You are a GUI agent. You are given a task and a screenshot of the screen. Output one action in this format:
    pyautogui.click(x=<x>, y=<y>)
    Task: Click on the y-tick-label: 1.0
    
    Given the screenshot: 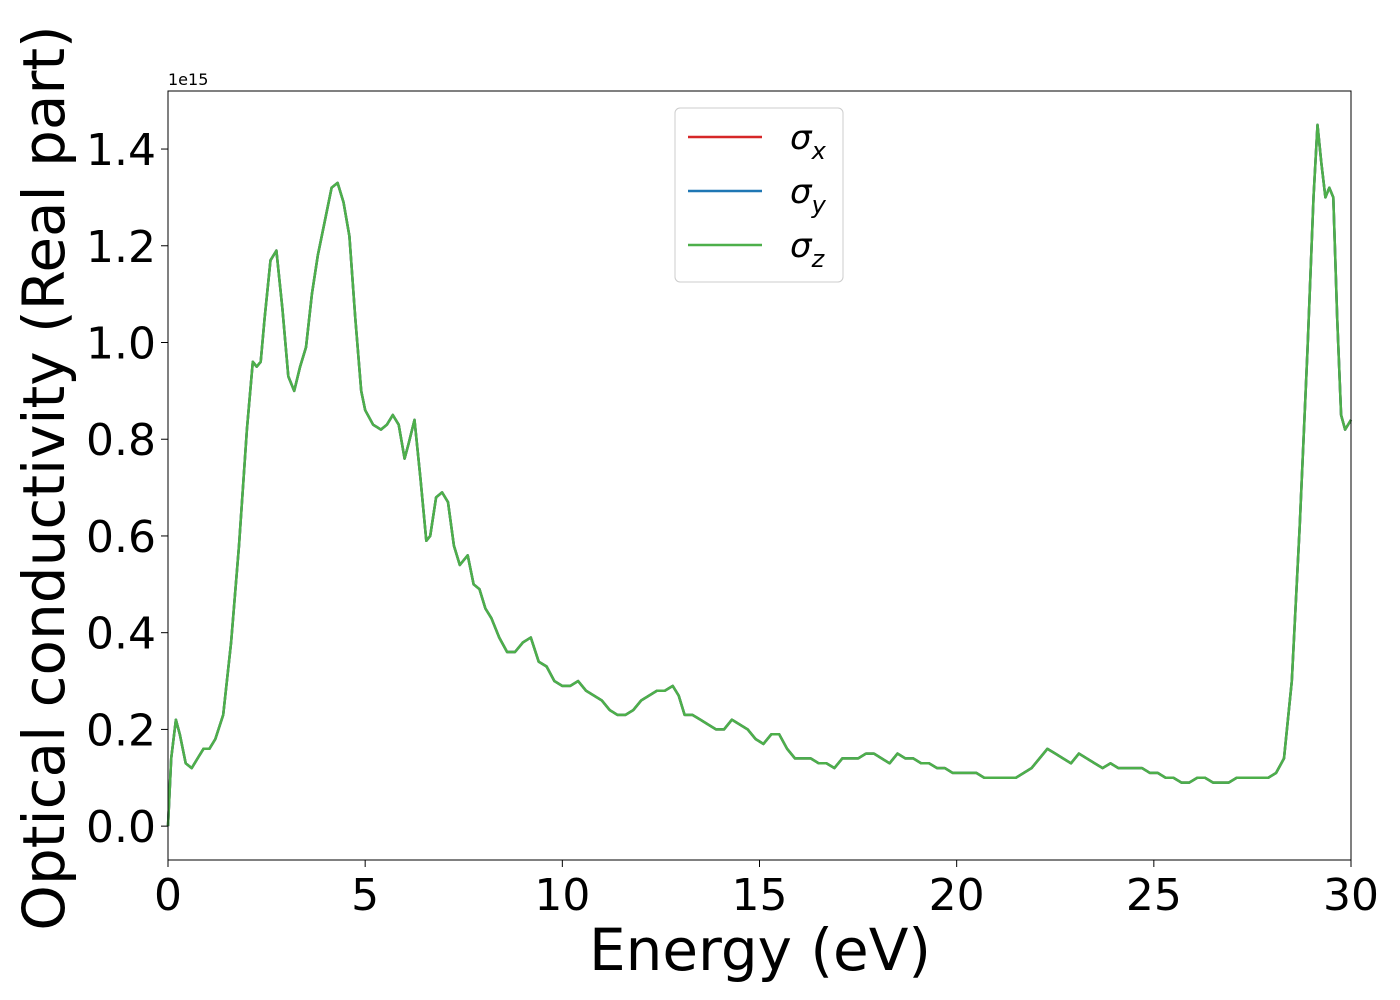 What is the action you would take?
    pyautogui.click(x=121, y=343)
    